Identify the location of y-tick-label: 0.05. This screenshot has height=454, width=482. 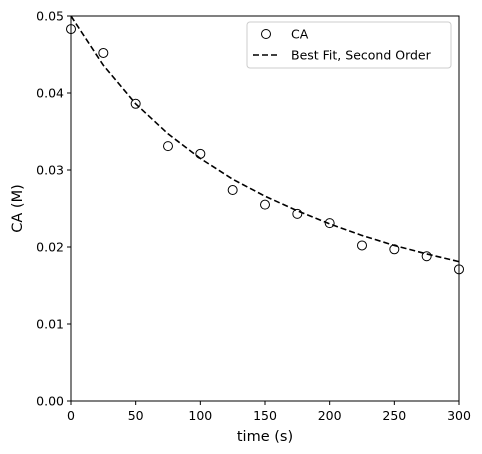
(50, 16).